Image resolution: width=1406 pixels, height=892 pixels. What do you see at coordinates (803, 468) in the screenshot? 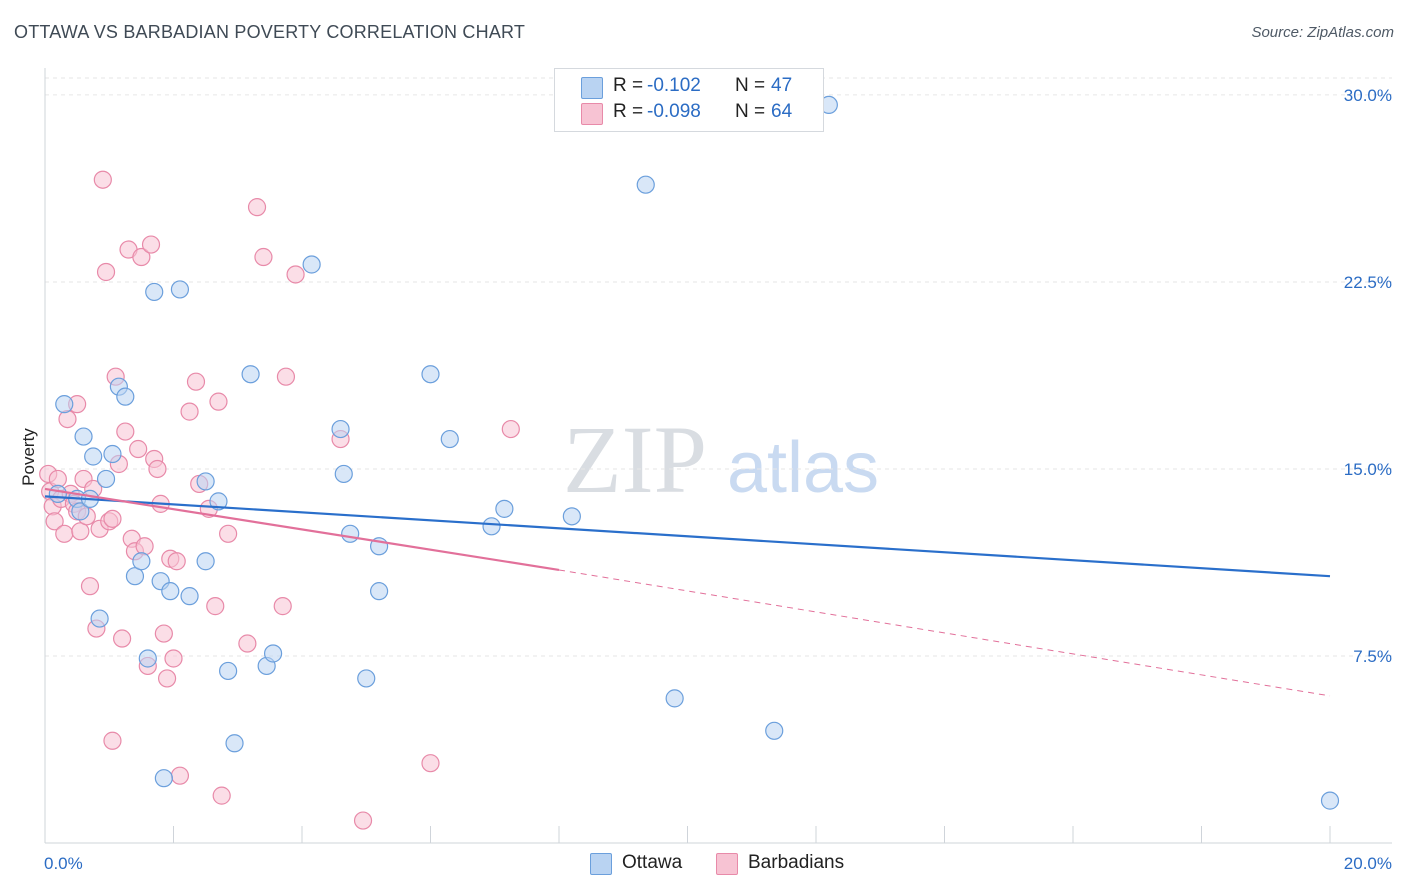
I see `watermark-atlas: atlas` at bounding box center [803, 468].